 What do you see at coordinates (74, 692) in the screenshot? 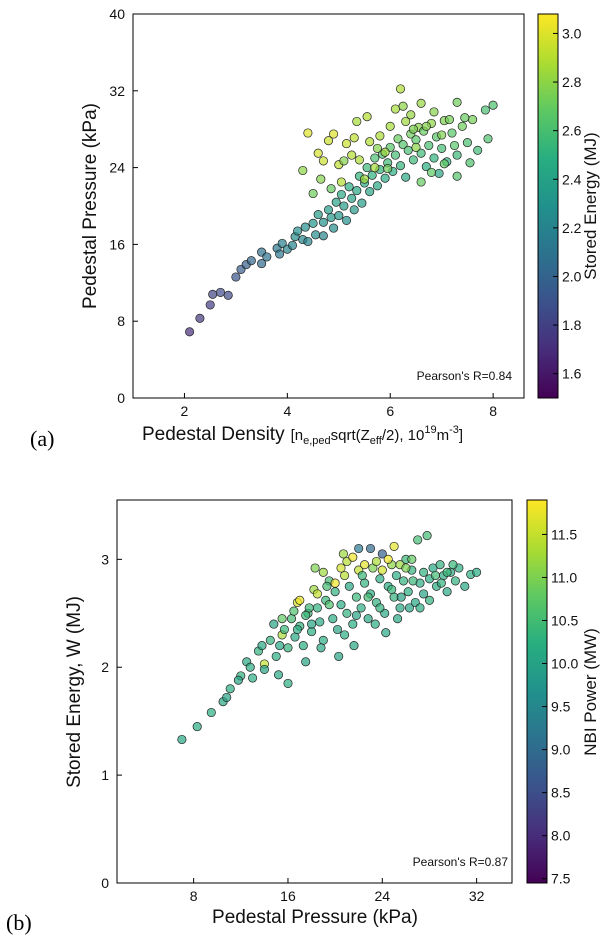
I see `y-axis-label-b: Stored Energy, W (MJ)` at bounding box center [74, 692].